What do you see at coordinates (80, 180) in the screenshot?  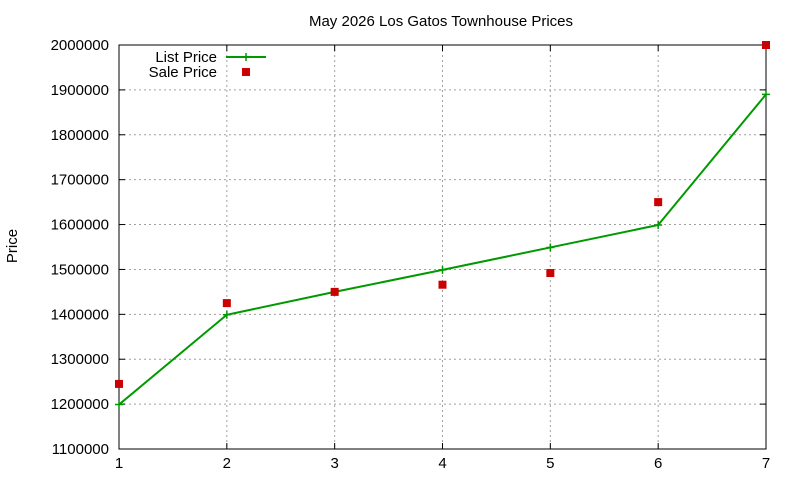 I see `y-tick-label: 1700000` at bounding box center [80, 180].